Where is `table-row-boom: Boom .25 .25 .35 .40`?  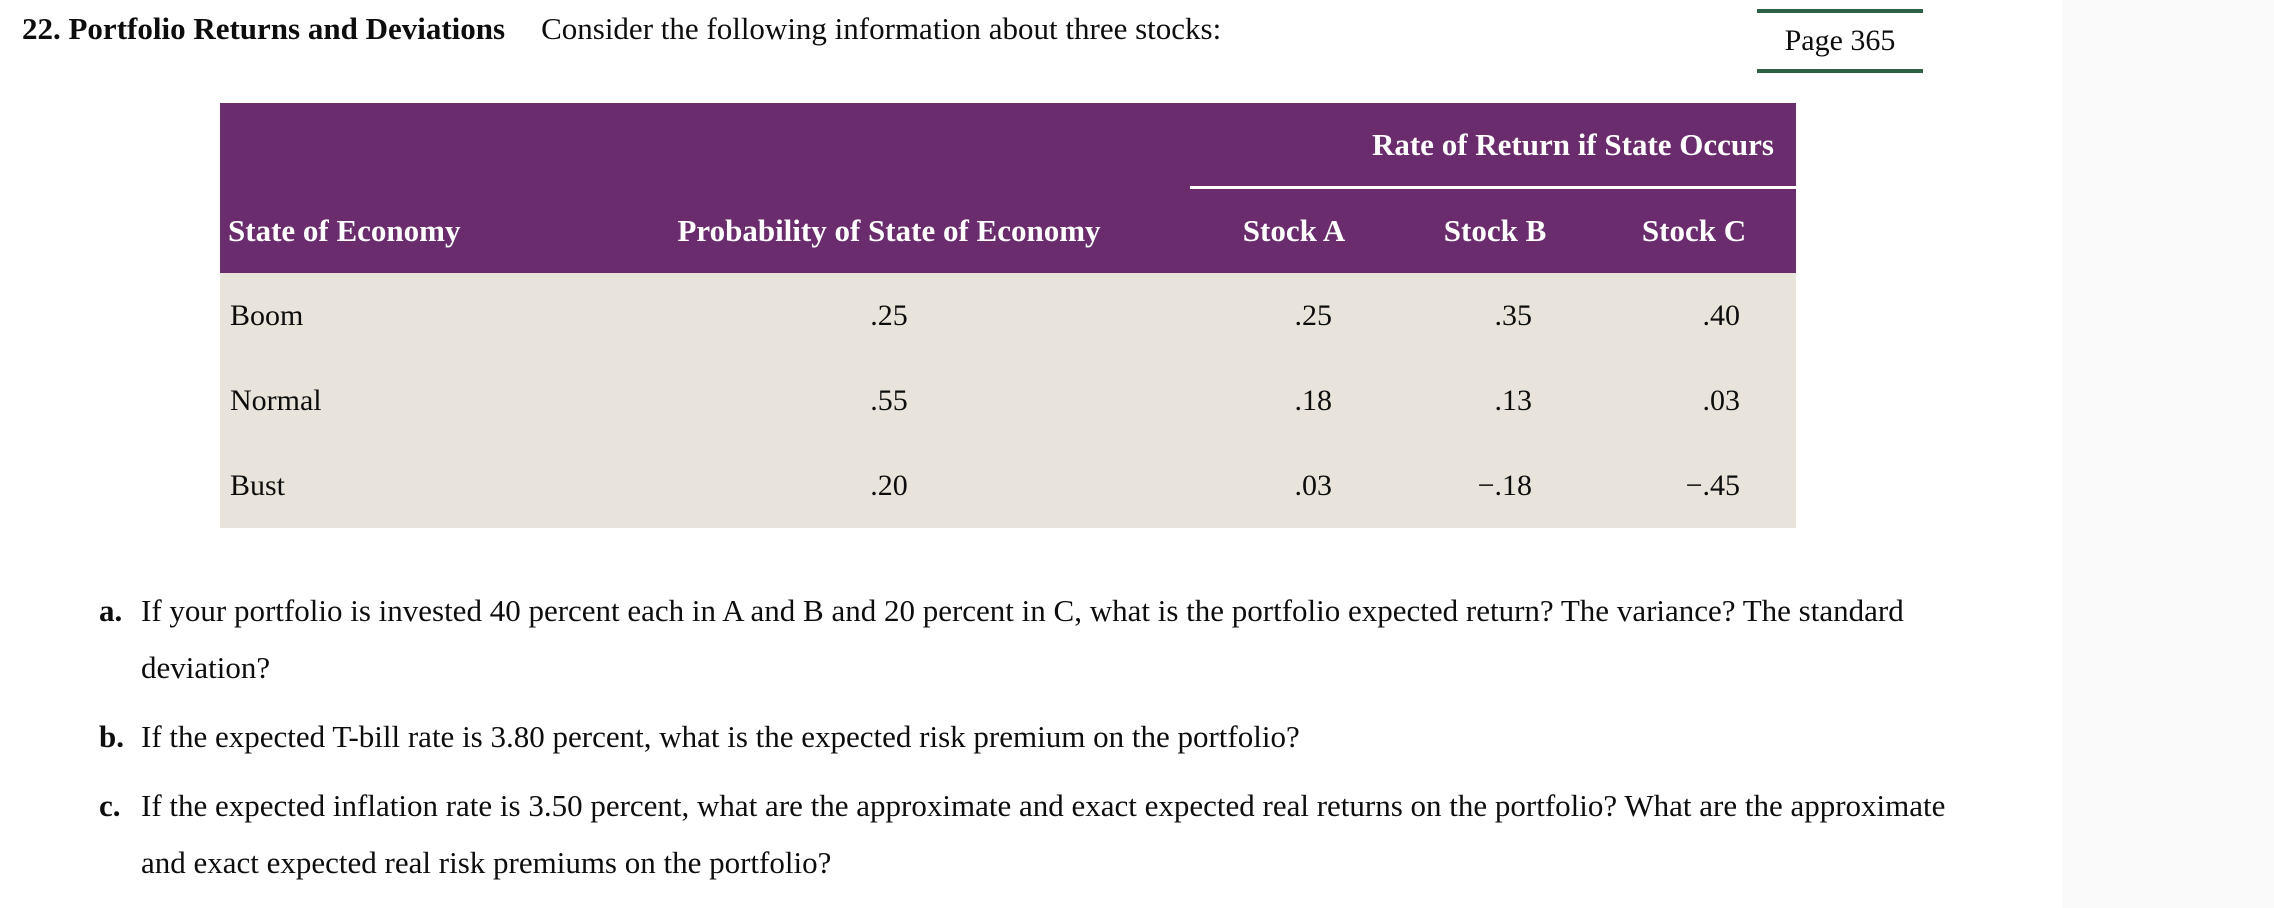 table-row-boom: Boom .25 .25 .35 .40 is located at coordinates (1008, 315).